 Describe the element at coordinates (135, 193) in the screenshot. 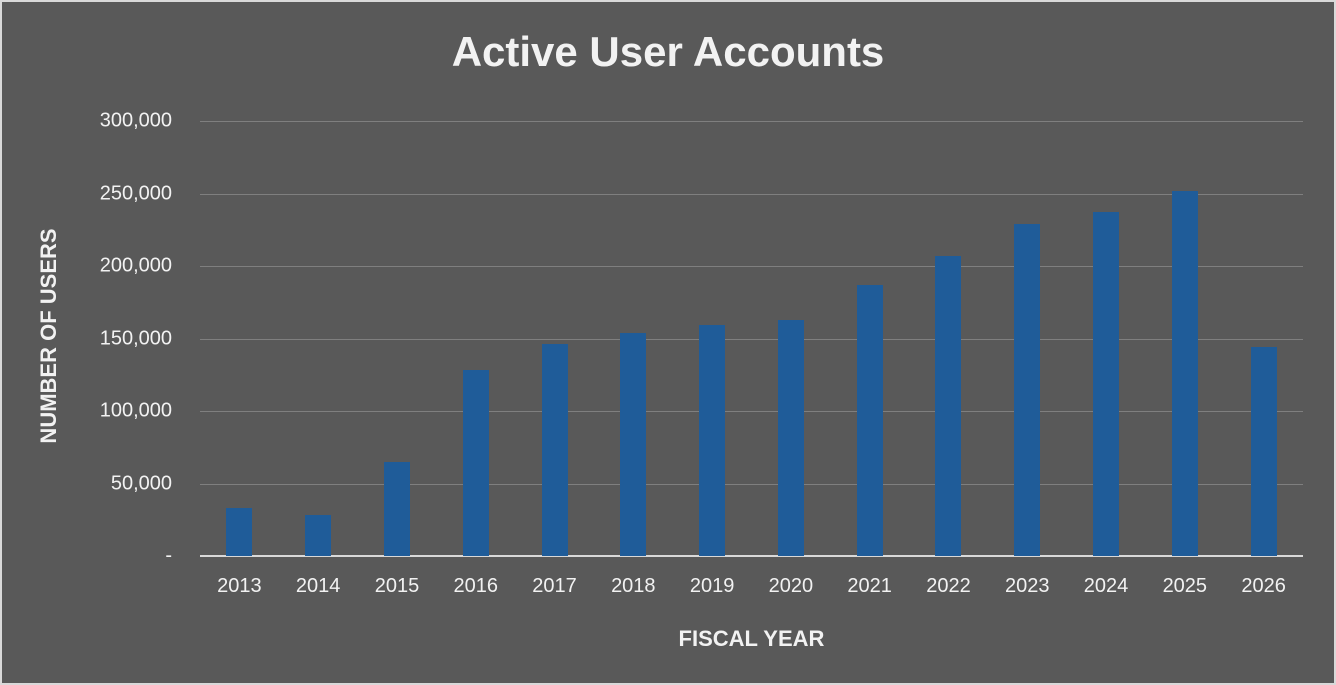

I see `y-tick-label: 250,000` at that location.